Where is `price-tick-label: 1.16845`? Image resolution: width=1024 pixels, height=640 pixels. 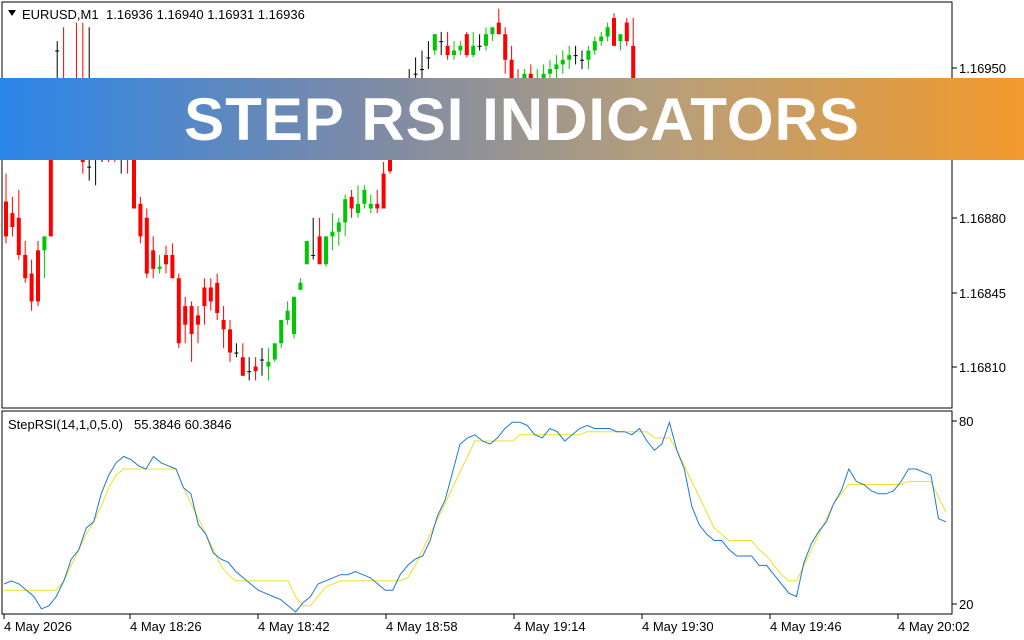
price-tick-label: 1.16845 is located at coordinates (982, 293).